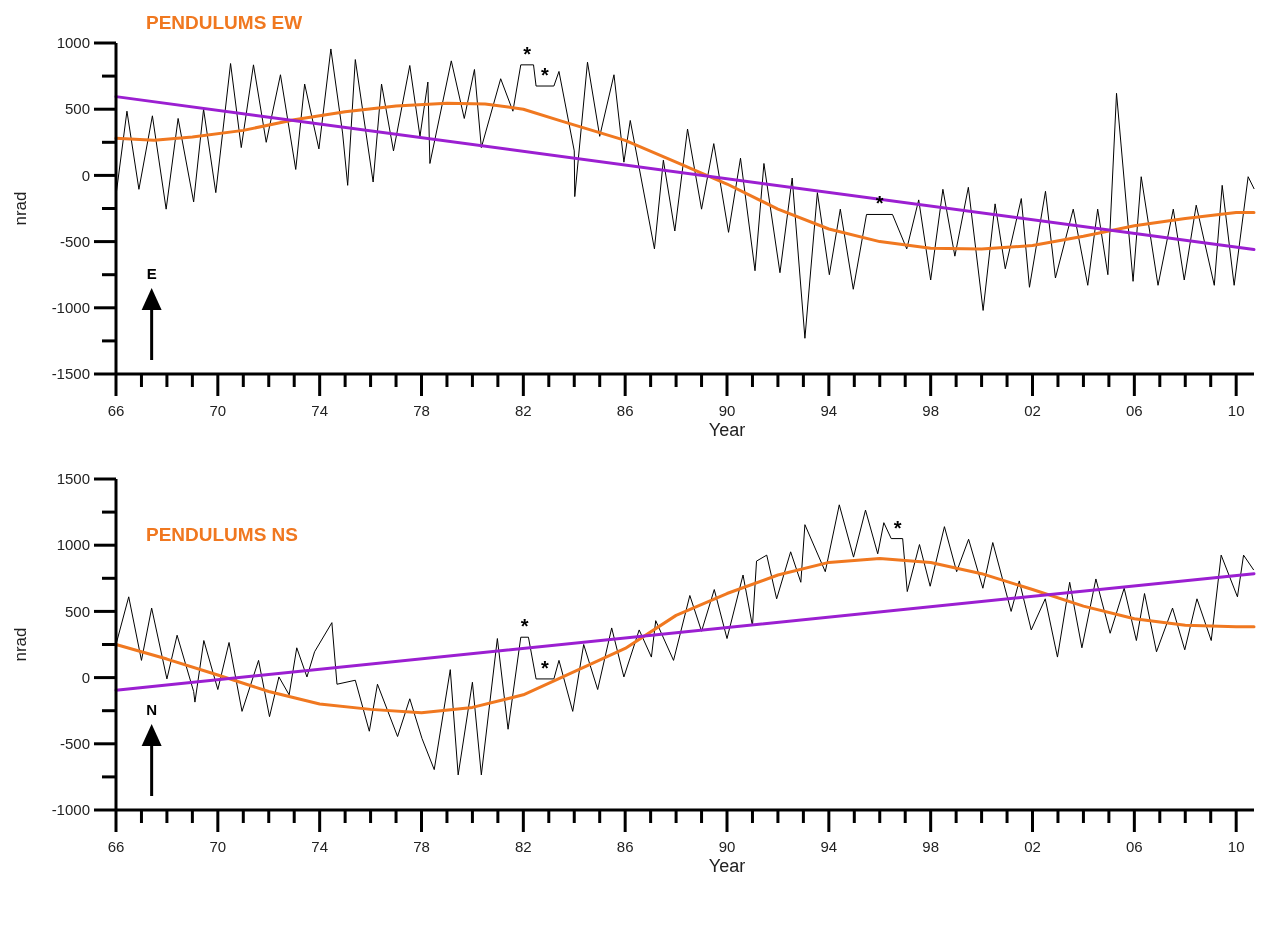  What do you see at coordinates (70, 374) in the screenshot?
I see `y-tick-label: -1500` at bounding box center [70, 374].